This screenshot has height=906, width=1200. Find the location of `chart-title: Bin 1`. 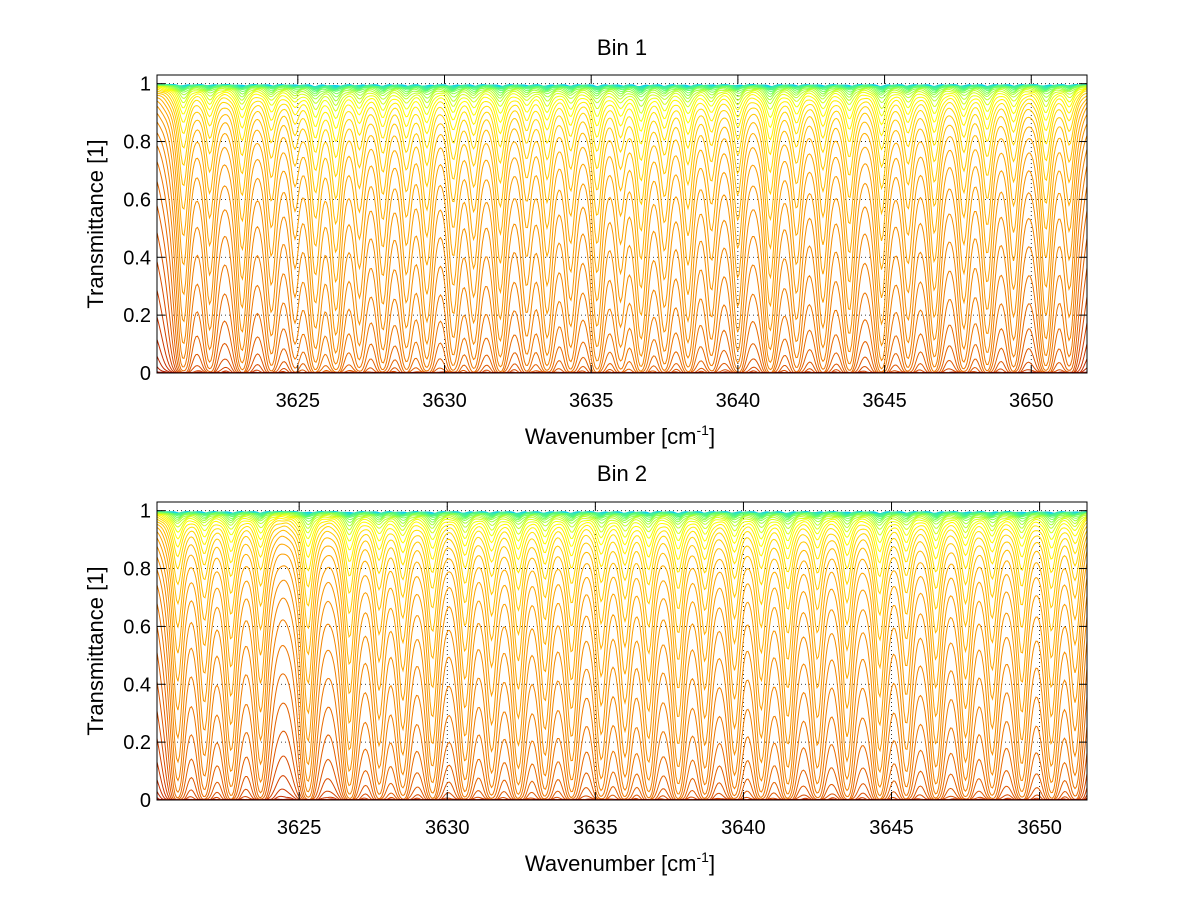

chart-title: Bin 1 is located at coordinates (622, 47).